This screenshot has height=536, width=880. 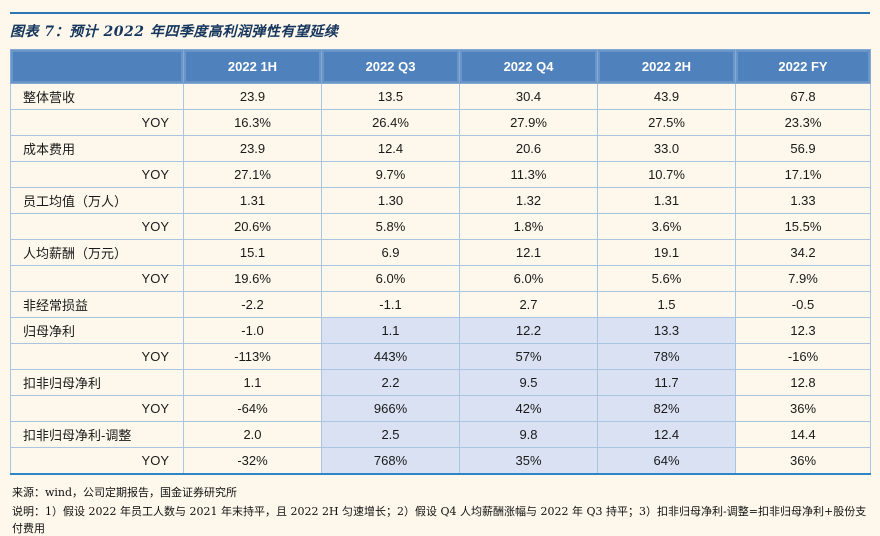 What do you see at coordinates (803, 174) in the screenshot?
I see `value-cell: 17.1%` at bounding box center [803, 174].